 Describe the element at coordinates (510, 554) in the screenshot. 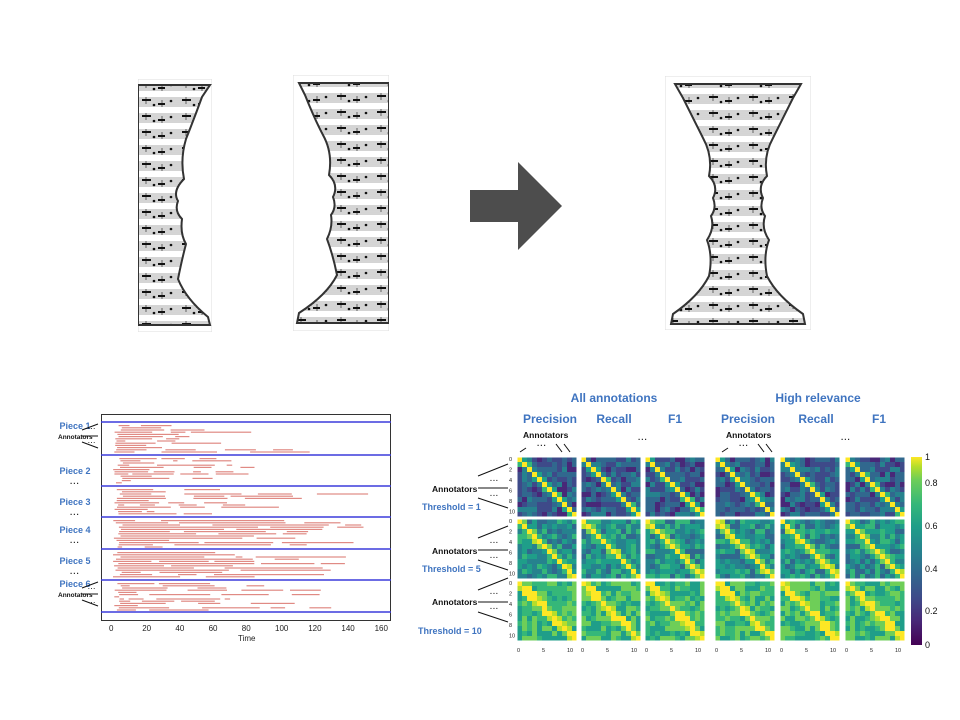

I see `matrix-y-tick: 6` at that location.